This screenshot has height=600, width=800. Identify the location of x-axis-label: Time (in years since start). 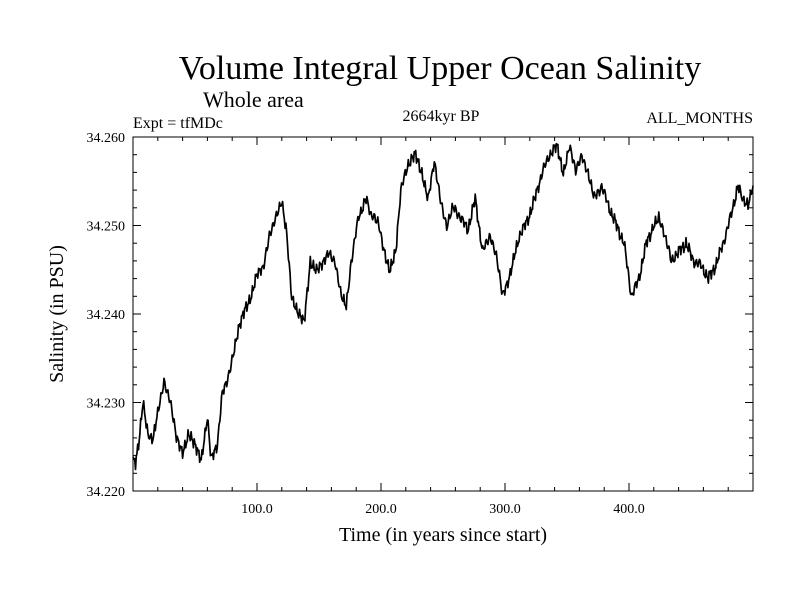
(443, 535).